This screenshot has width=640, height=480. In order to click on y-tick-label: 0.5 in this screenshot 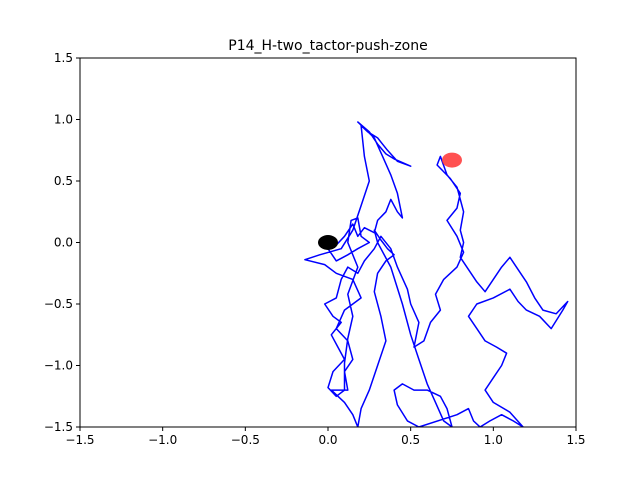, I will do `click(63, 181)`.